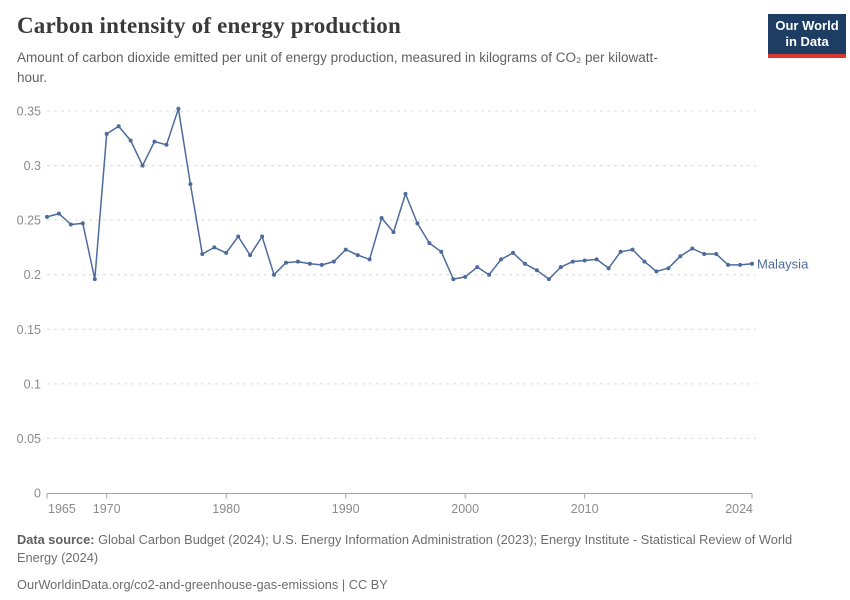 This screenshot has width=850, height=600. Describe the element at coordinates (37, 494) in the screenshot. I see `y-tick-label: 0` at that location.